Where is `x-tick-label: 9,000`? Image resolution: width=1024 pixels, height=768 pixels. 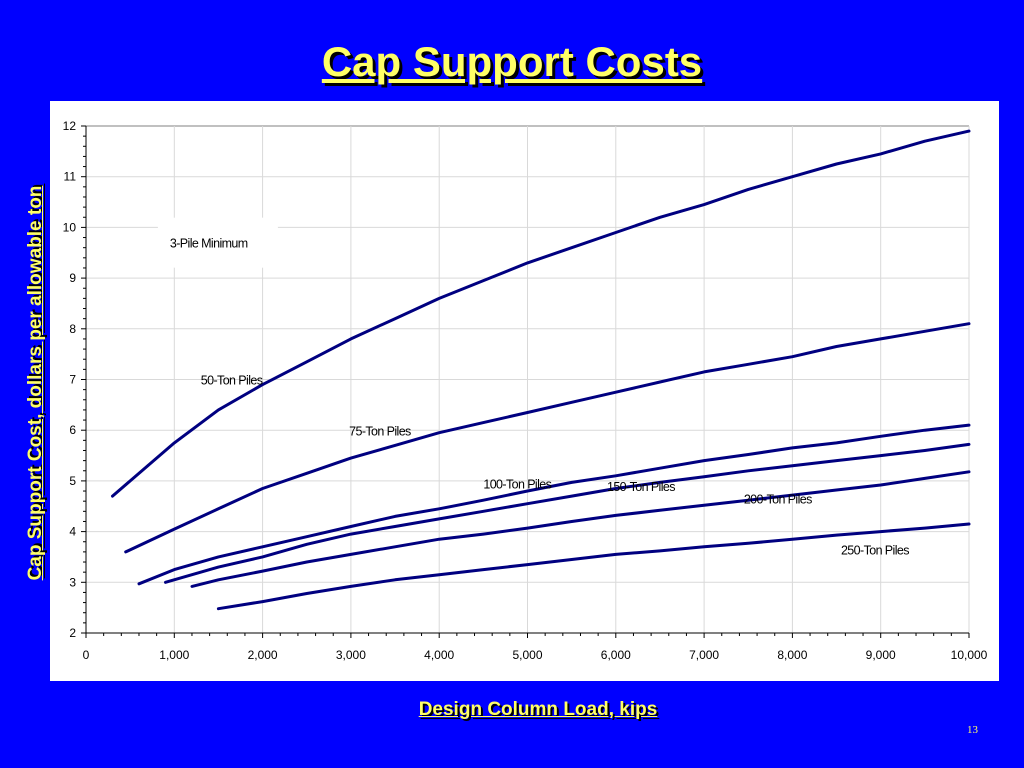
x-tick-label: 9,000 is located at coordinates (881, 655).